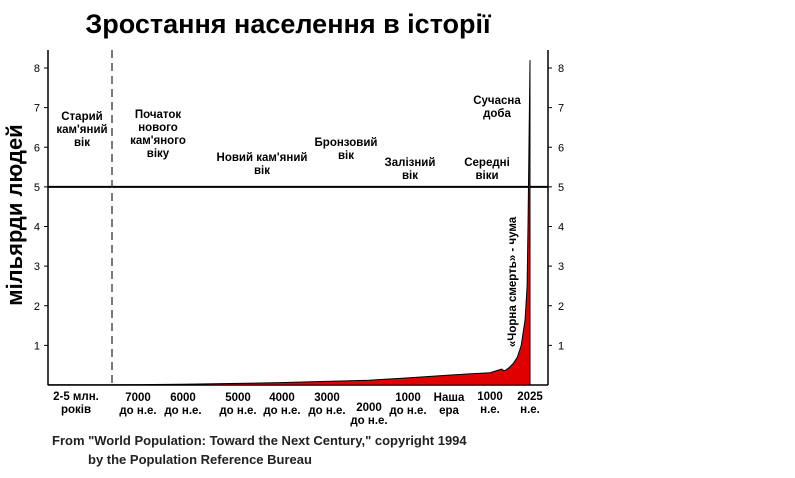  I want to click on annotation-plague: «Чорна смерть» - чума, so click(513, 281).